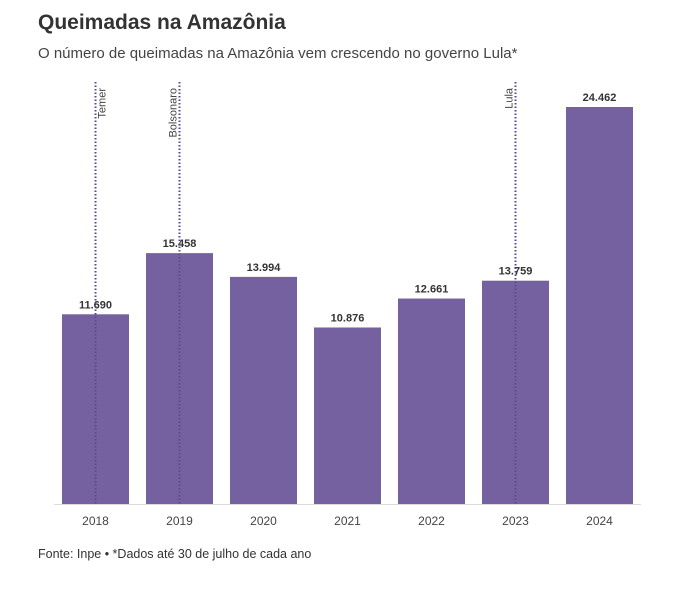  I want to click on x-tick-label-2018: 2018, so click(95, 521).